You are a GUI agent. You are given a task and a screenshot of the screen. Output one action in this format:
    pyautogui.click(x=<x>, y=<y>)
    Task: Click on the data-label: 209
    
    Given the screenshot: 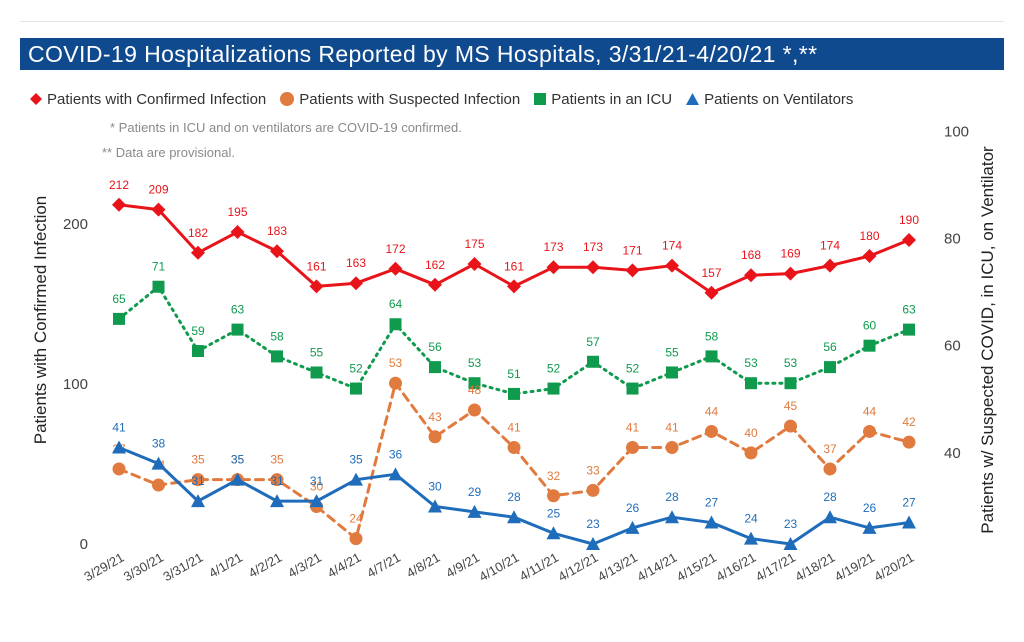 What is the action you would take?
    pyautogui.click(x=158, y=190)
    